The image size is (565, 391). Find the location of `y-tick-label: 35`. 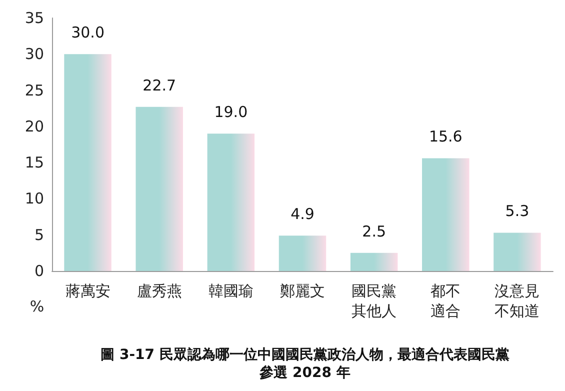

y-tick-label: 35 is located at coordinates (34, 18).